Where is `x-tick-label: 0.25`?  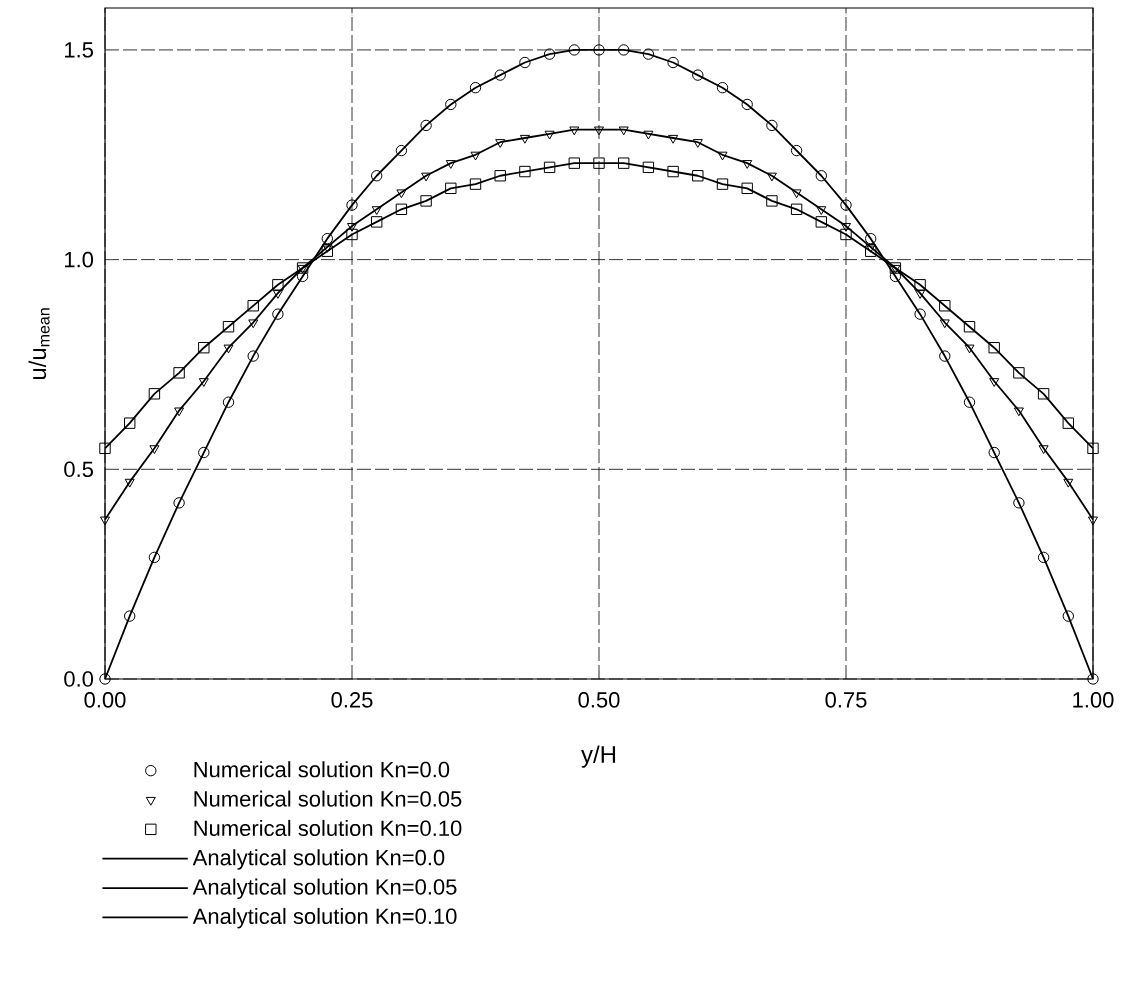 x-tick-label: 0.25 is located at coordinates (352, 700).